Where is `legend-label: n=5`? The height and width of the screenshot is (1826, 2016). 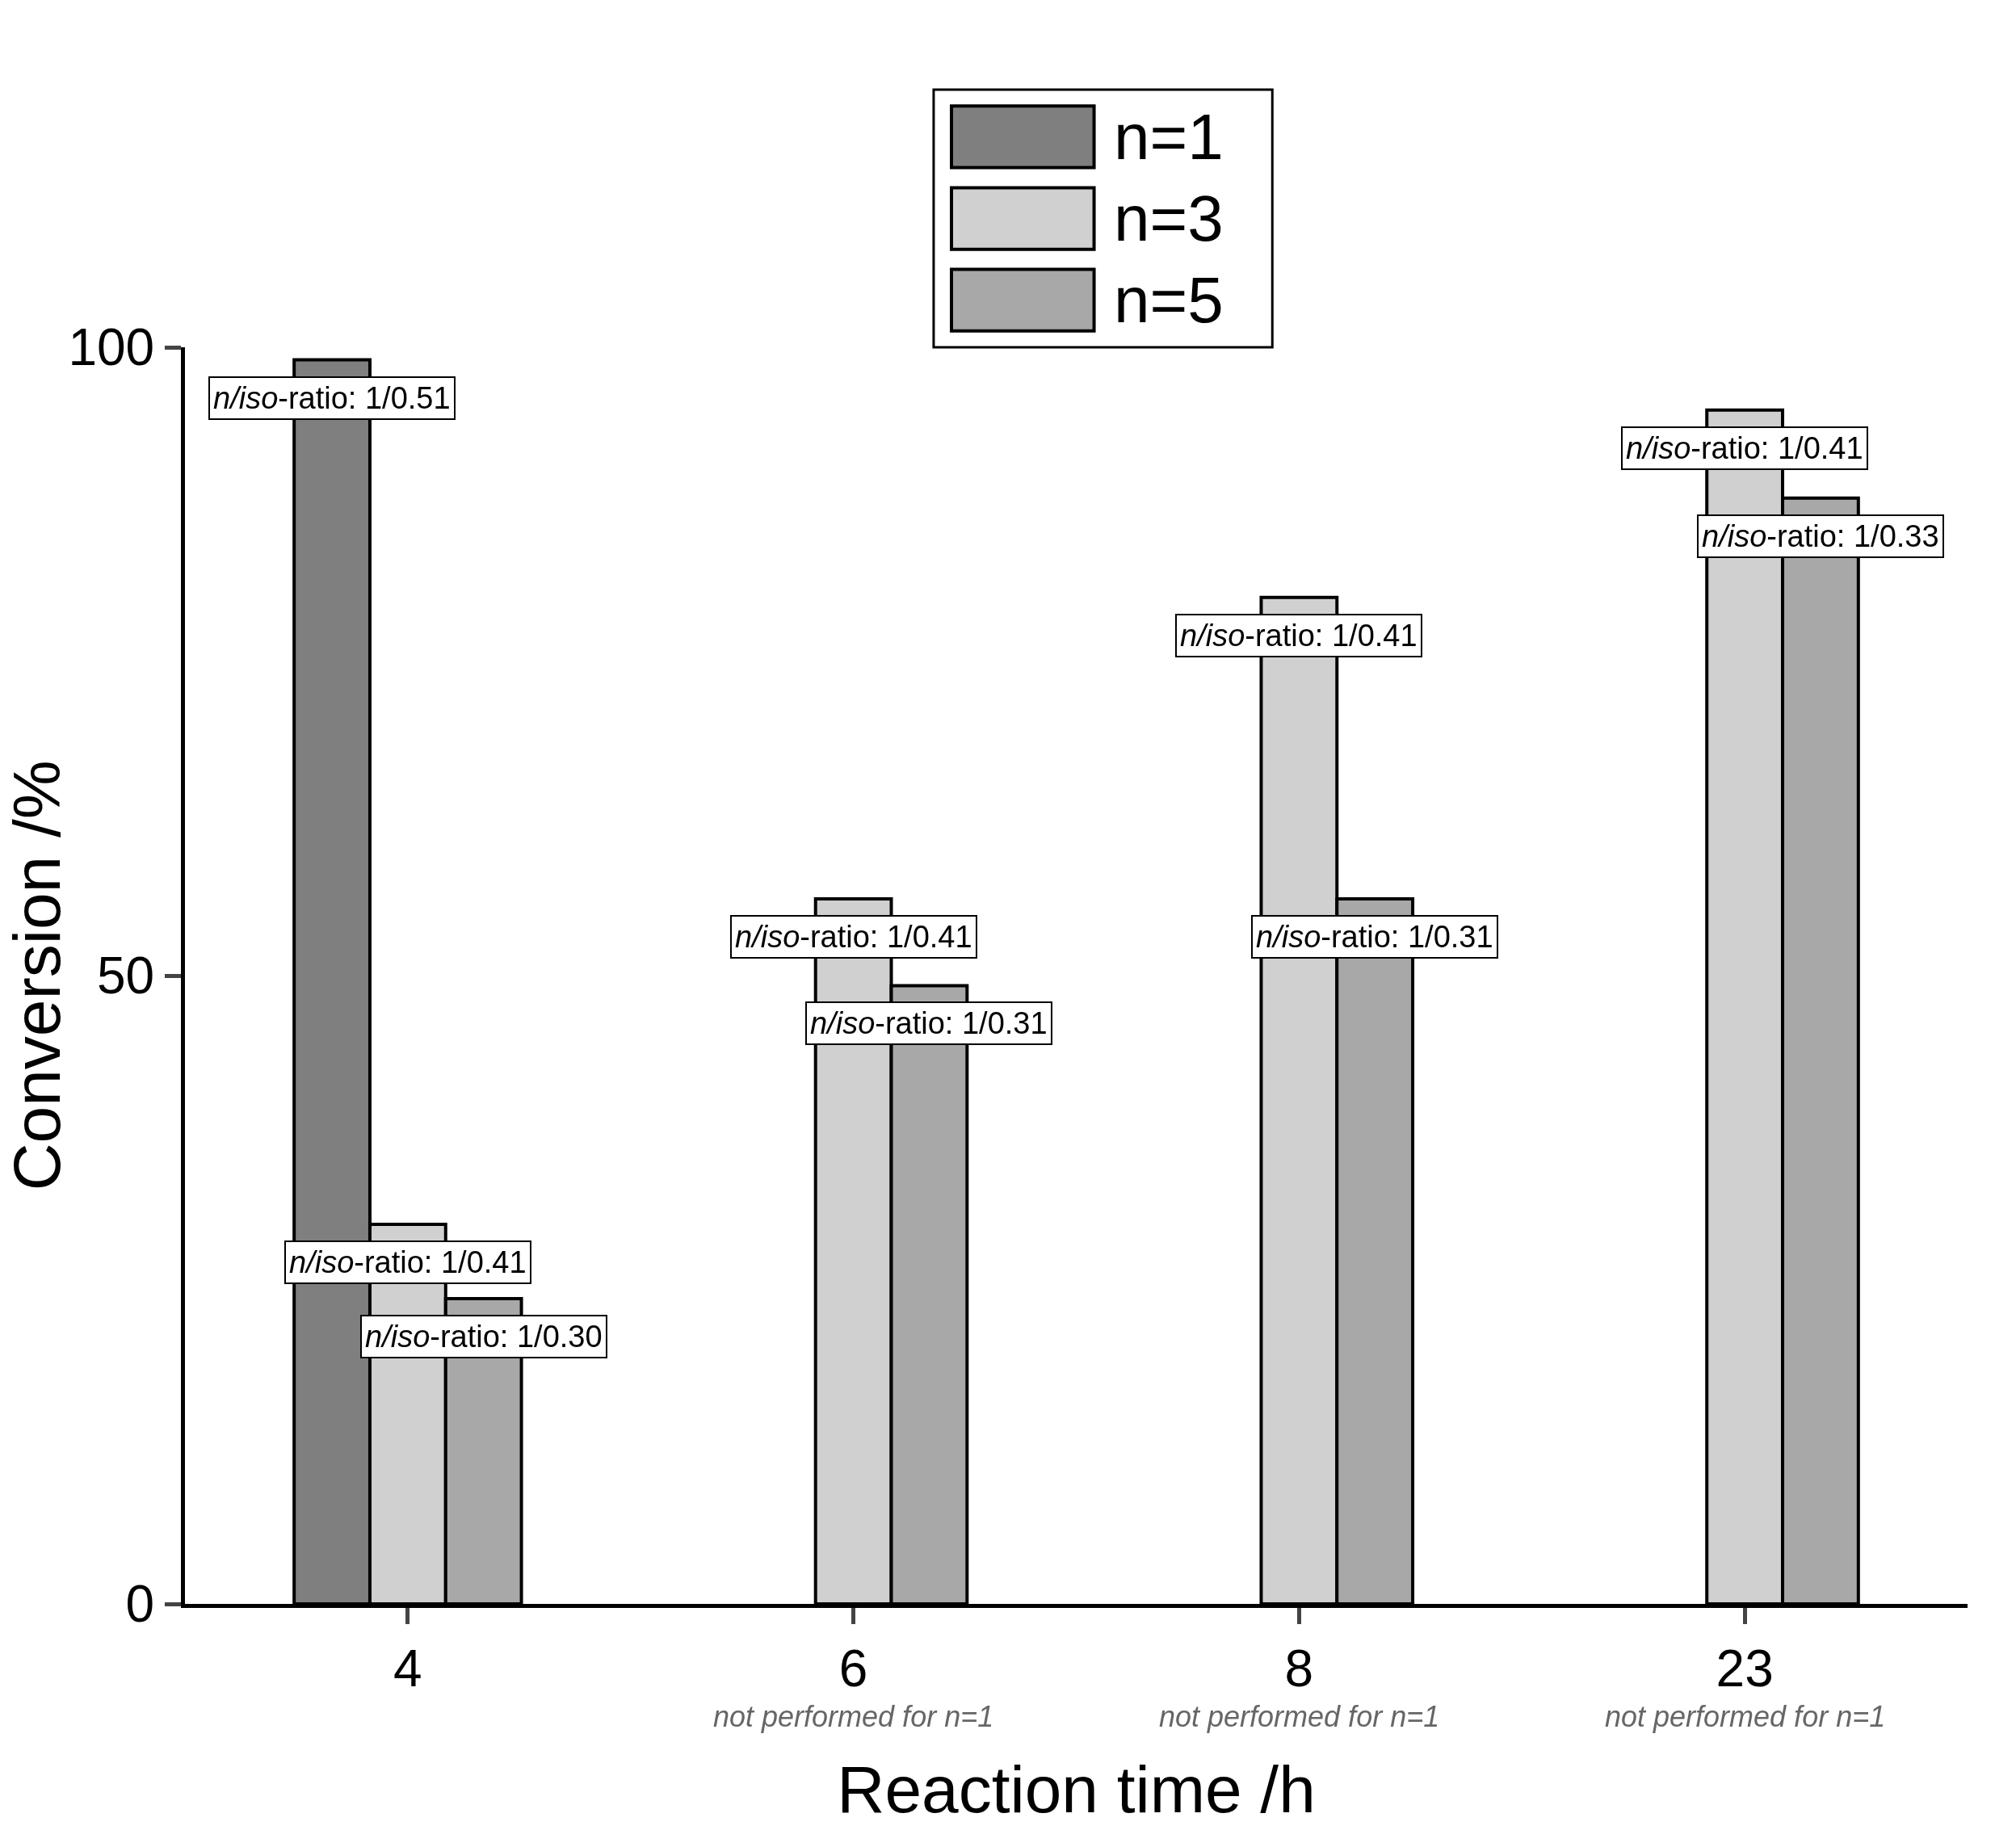
legend-label: n=5 is located at coordinates (1169, 300).